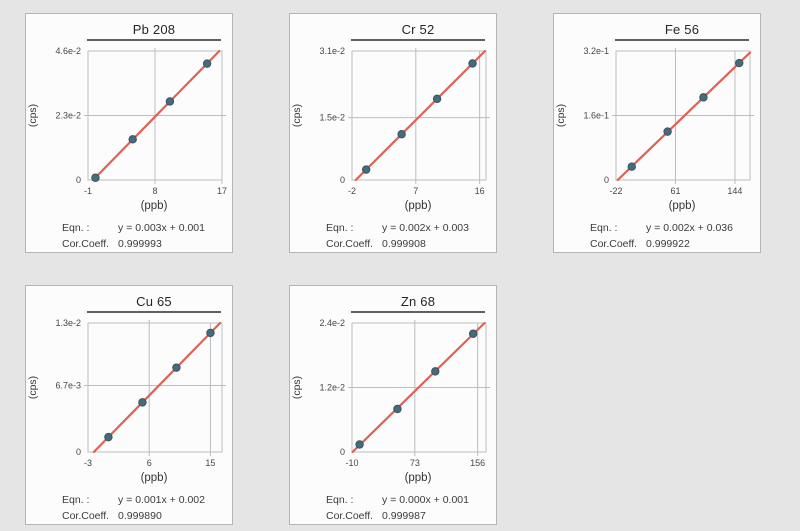 Image resolution: width=800 pixels, height=531 pixels. I want to click on y-tick-label: 2.3e-2, so click(68, 116).